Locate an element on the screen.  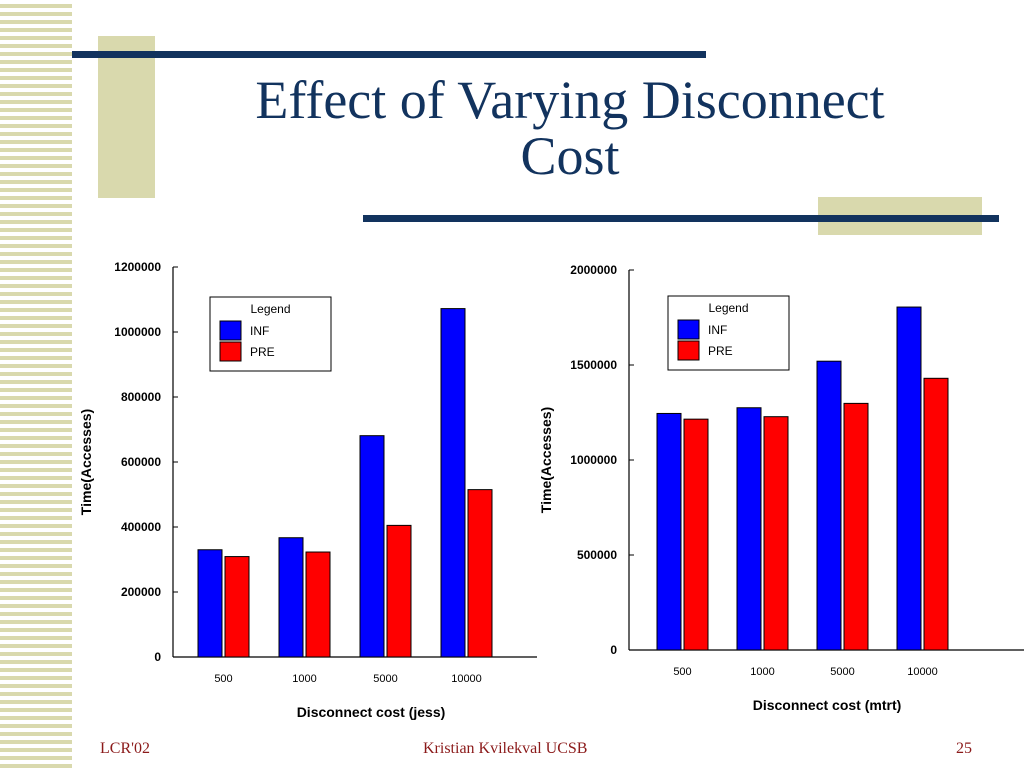
y-tick-label: 1500000 is located at coordinates (593, 365).